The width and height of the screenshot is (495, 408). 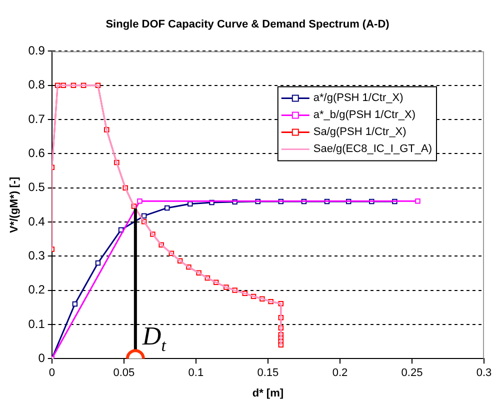 I want to click on y-tick-label: 0.7, so click(x=37, y=119).